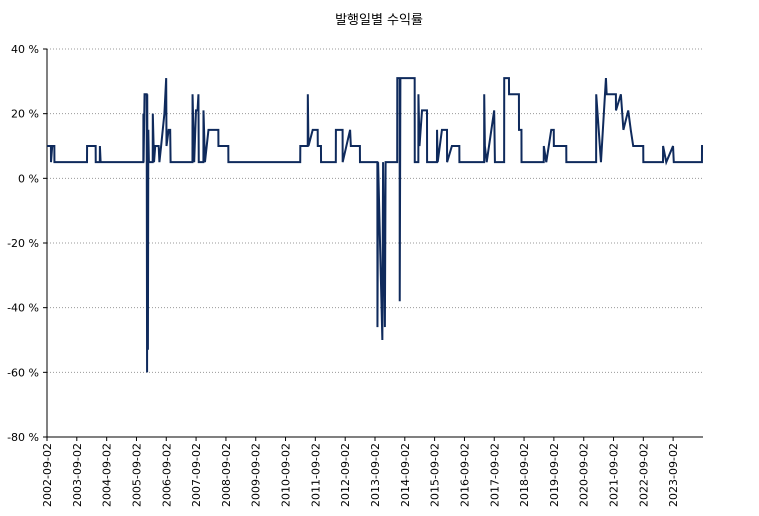 The height and width of the screenshot is (516, 759). I want to click on y-tick-label: 0 %, so click(28, 178).